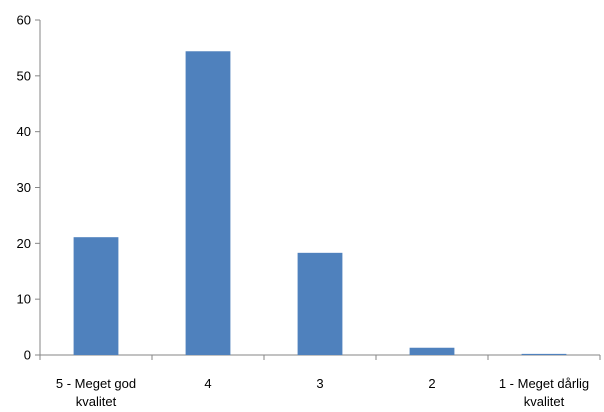 This screenshot has width=604, height=412. What do you see at coordinates (24, 131) in the screenshot?
I see `y-tick-label: 40` at bounding box center [24, 131].